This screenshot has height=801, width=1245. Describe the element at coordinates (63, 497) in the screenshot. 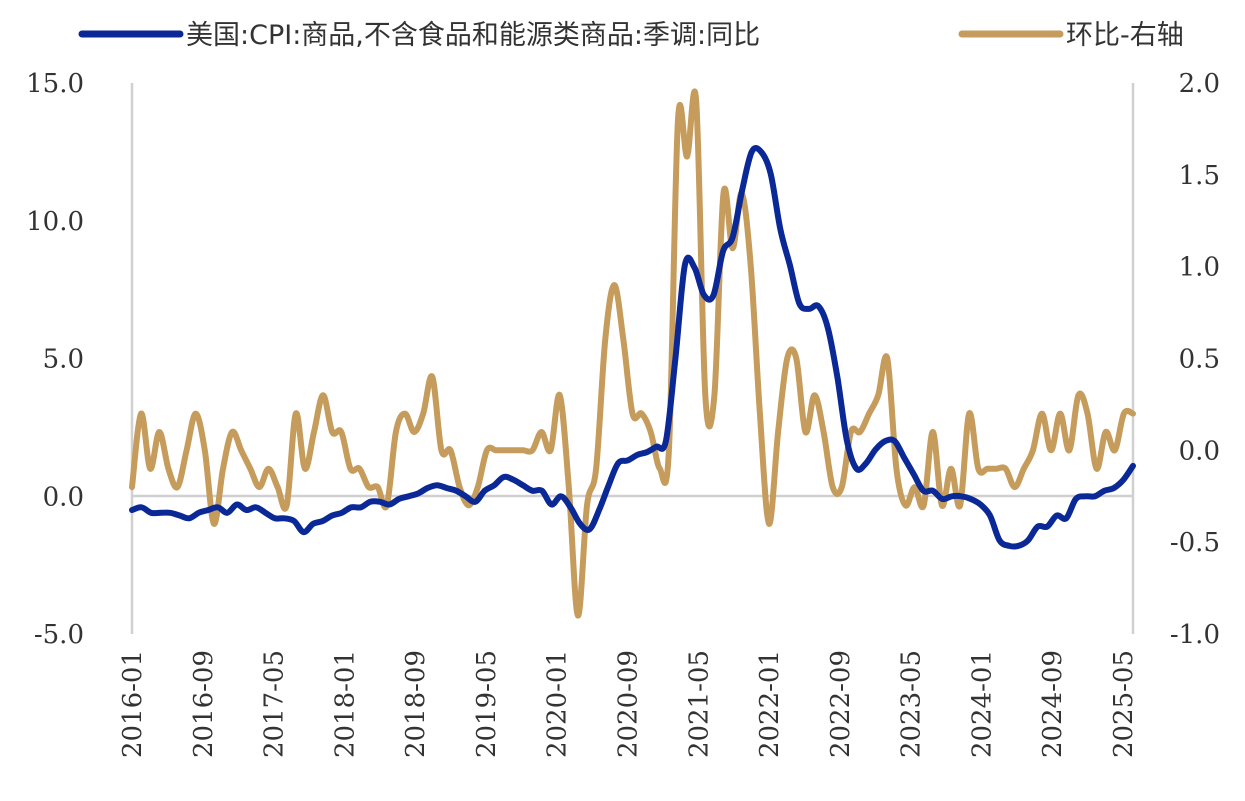

I see `left-tick-label: 0.0` at that location.